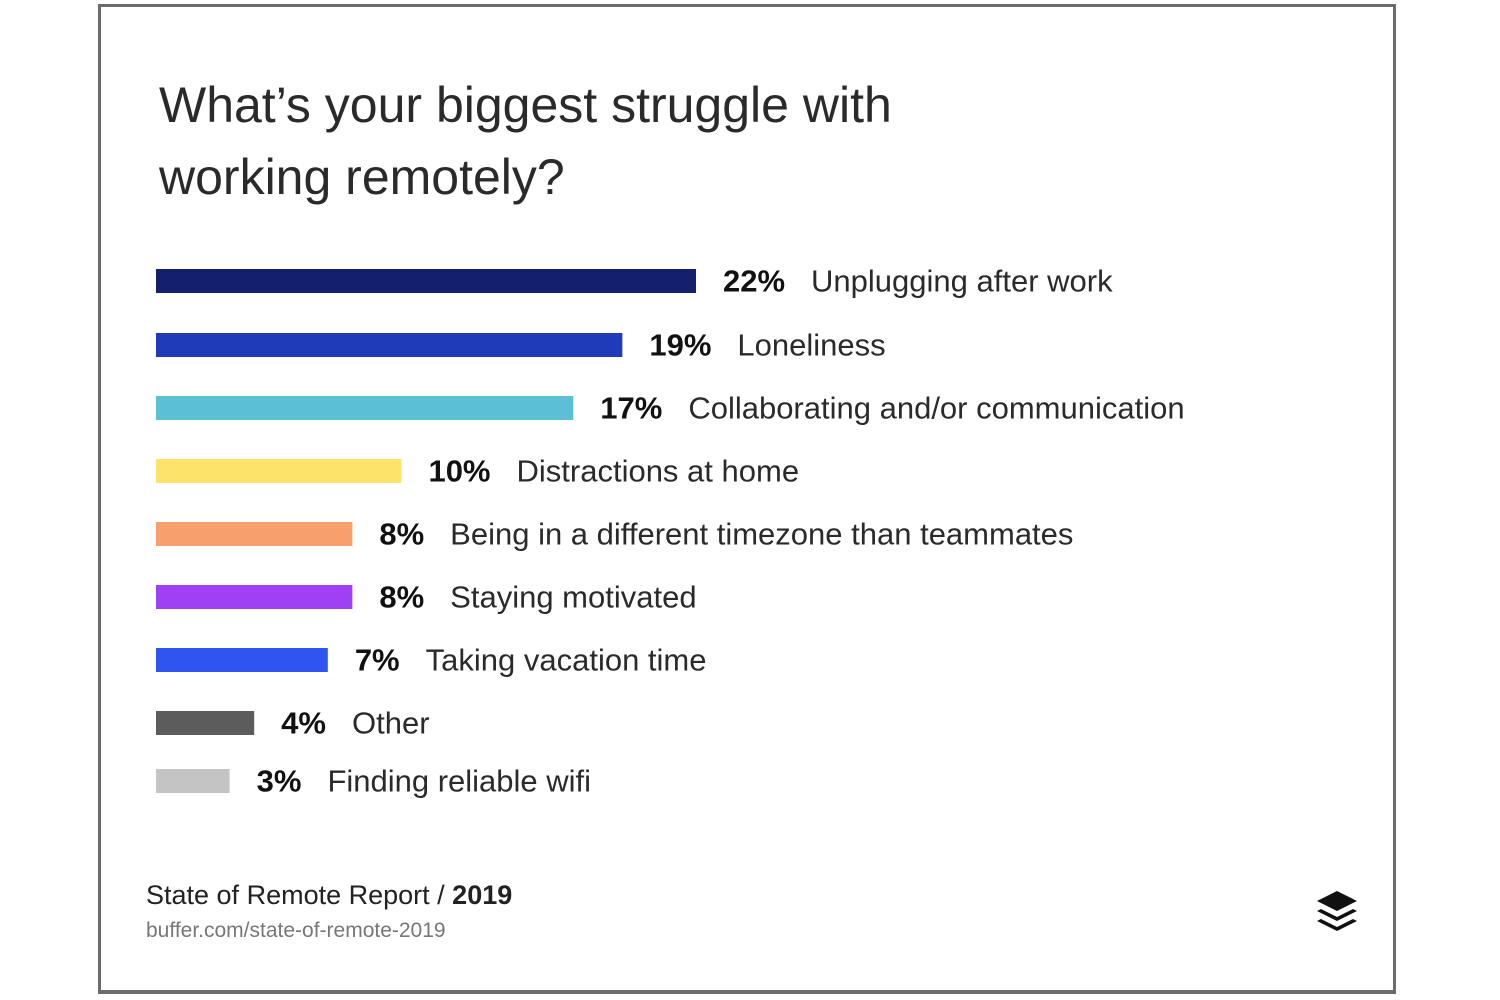  I want to click on category-label-distractions-at-home: Distractions at home, so click(658, 471).